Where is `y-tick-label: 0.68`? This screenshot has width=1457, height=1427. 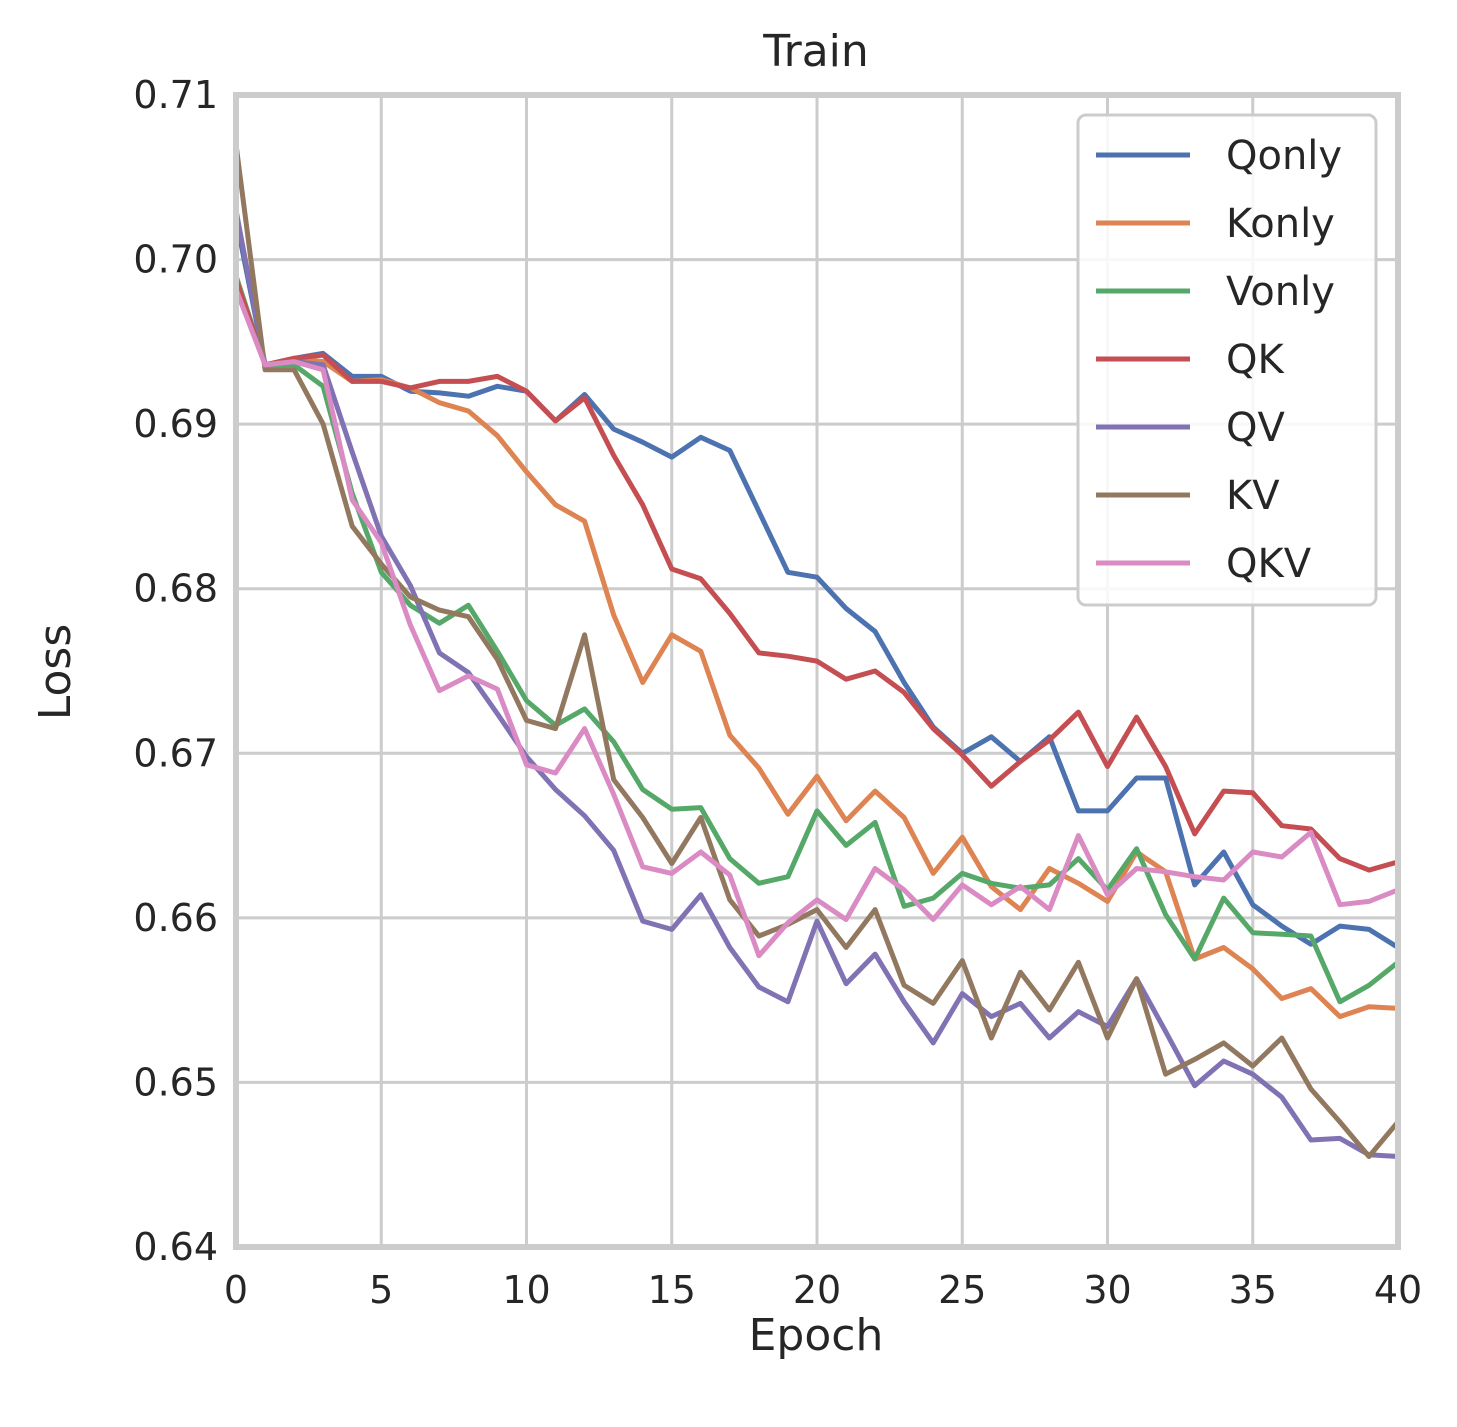 y-tick-label: 0.68 is located at coordinates (175, 589).